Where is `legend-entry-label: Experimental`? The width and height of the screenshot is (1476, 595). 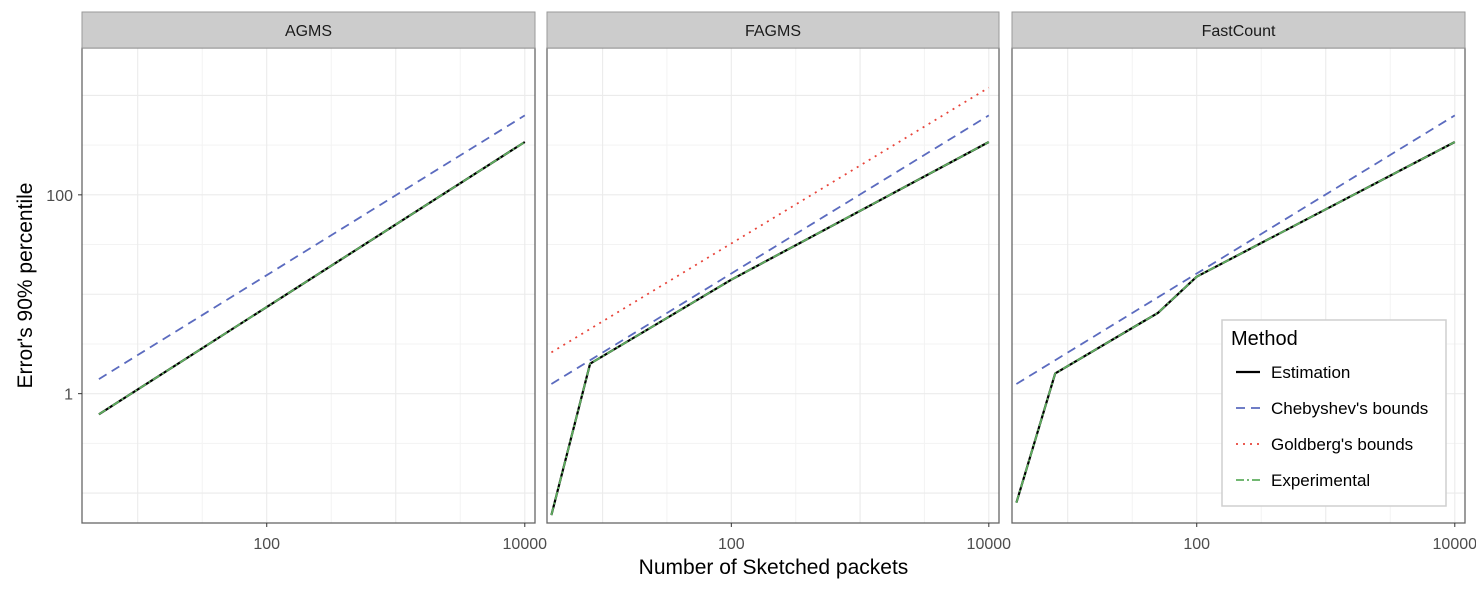 legend-entry-label: Experimental is located at coordinates (1320, 480).